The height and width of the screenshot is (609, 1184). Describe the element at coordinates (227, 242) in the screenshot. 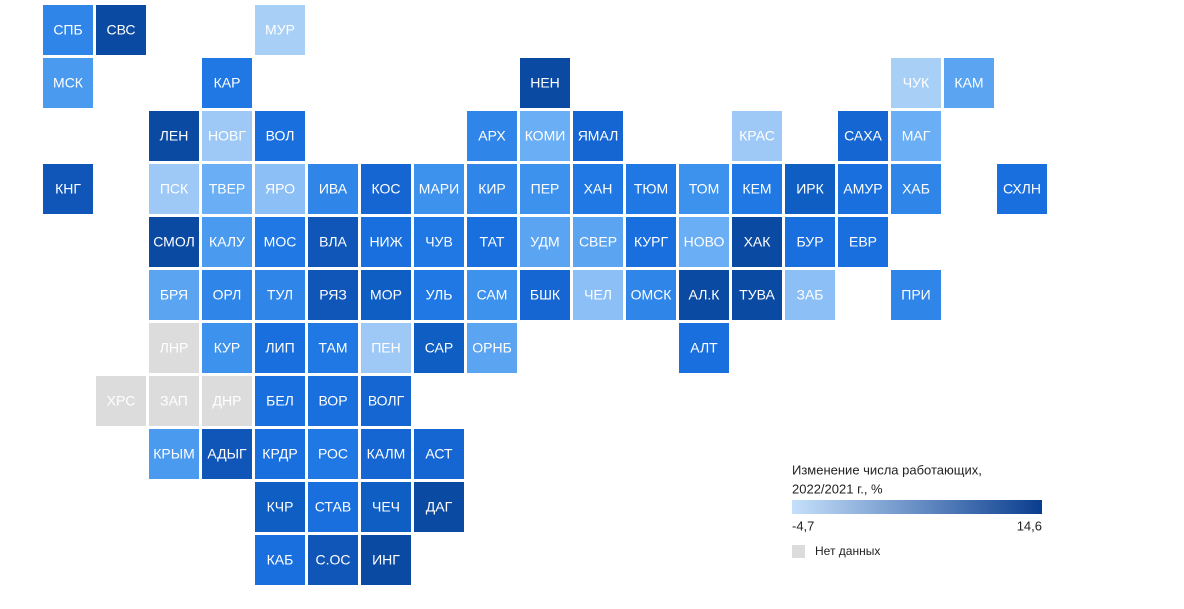

I see `tile-label: КАЛУ` at that location.